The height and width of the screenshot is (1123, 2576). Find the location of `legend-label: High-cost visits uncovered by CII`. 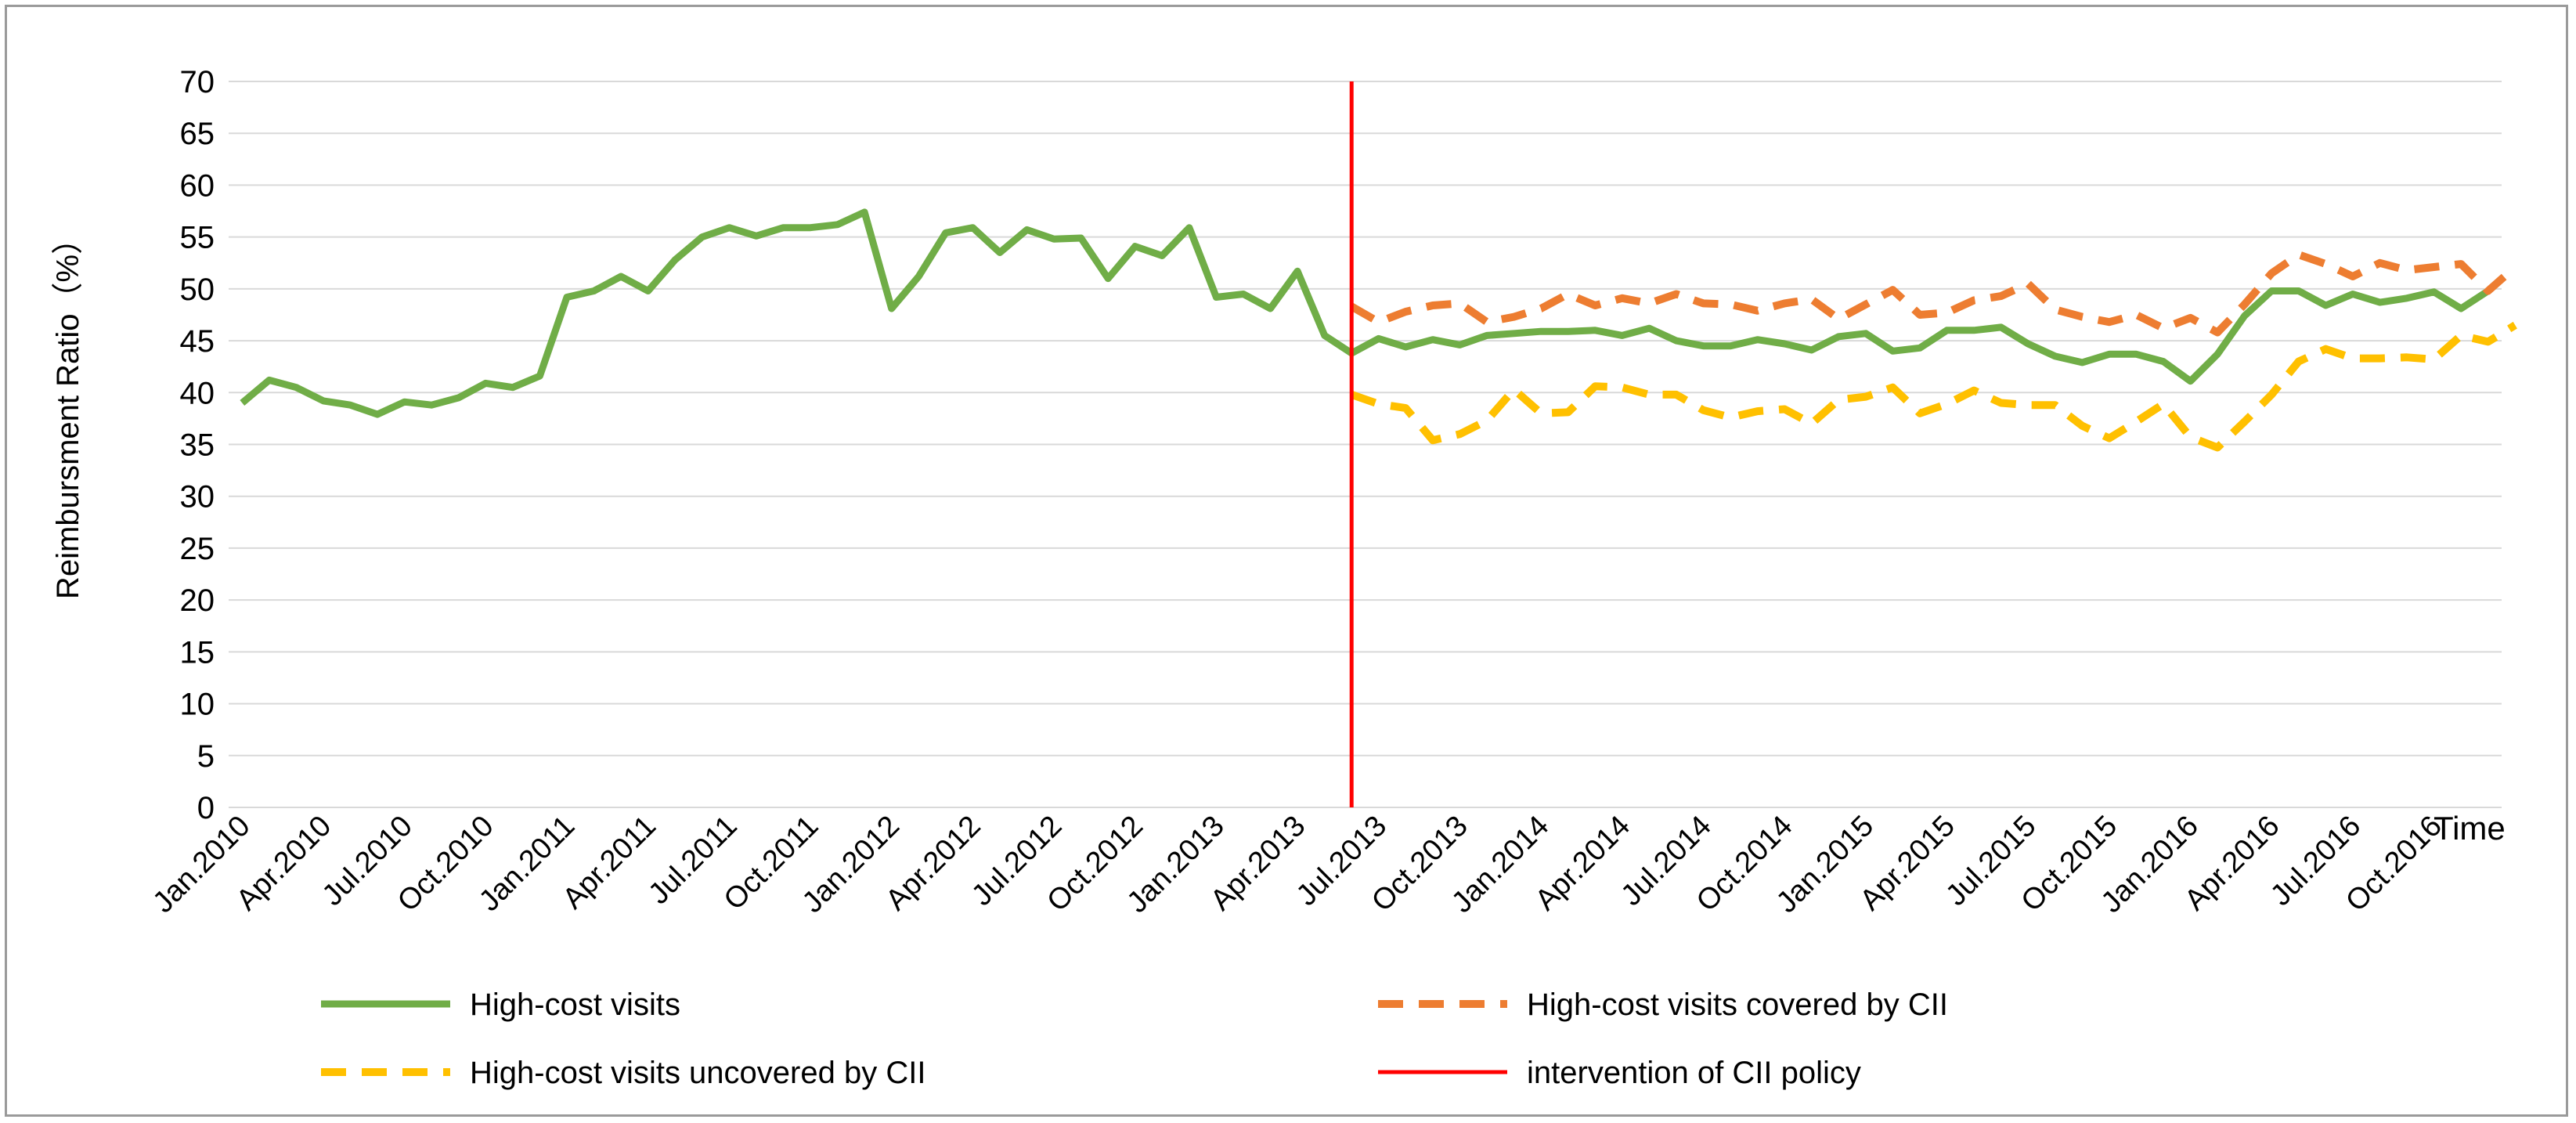

legend-label: High-cost visits uncovered by CII is located at coordinates (697, 1073).